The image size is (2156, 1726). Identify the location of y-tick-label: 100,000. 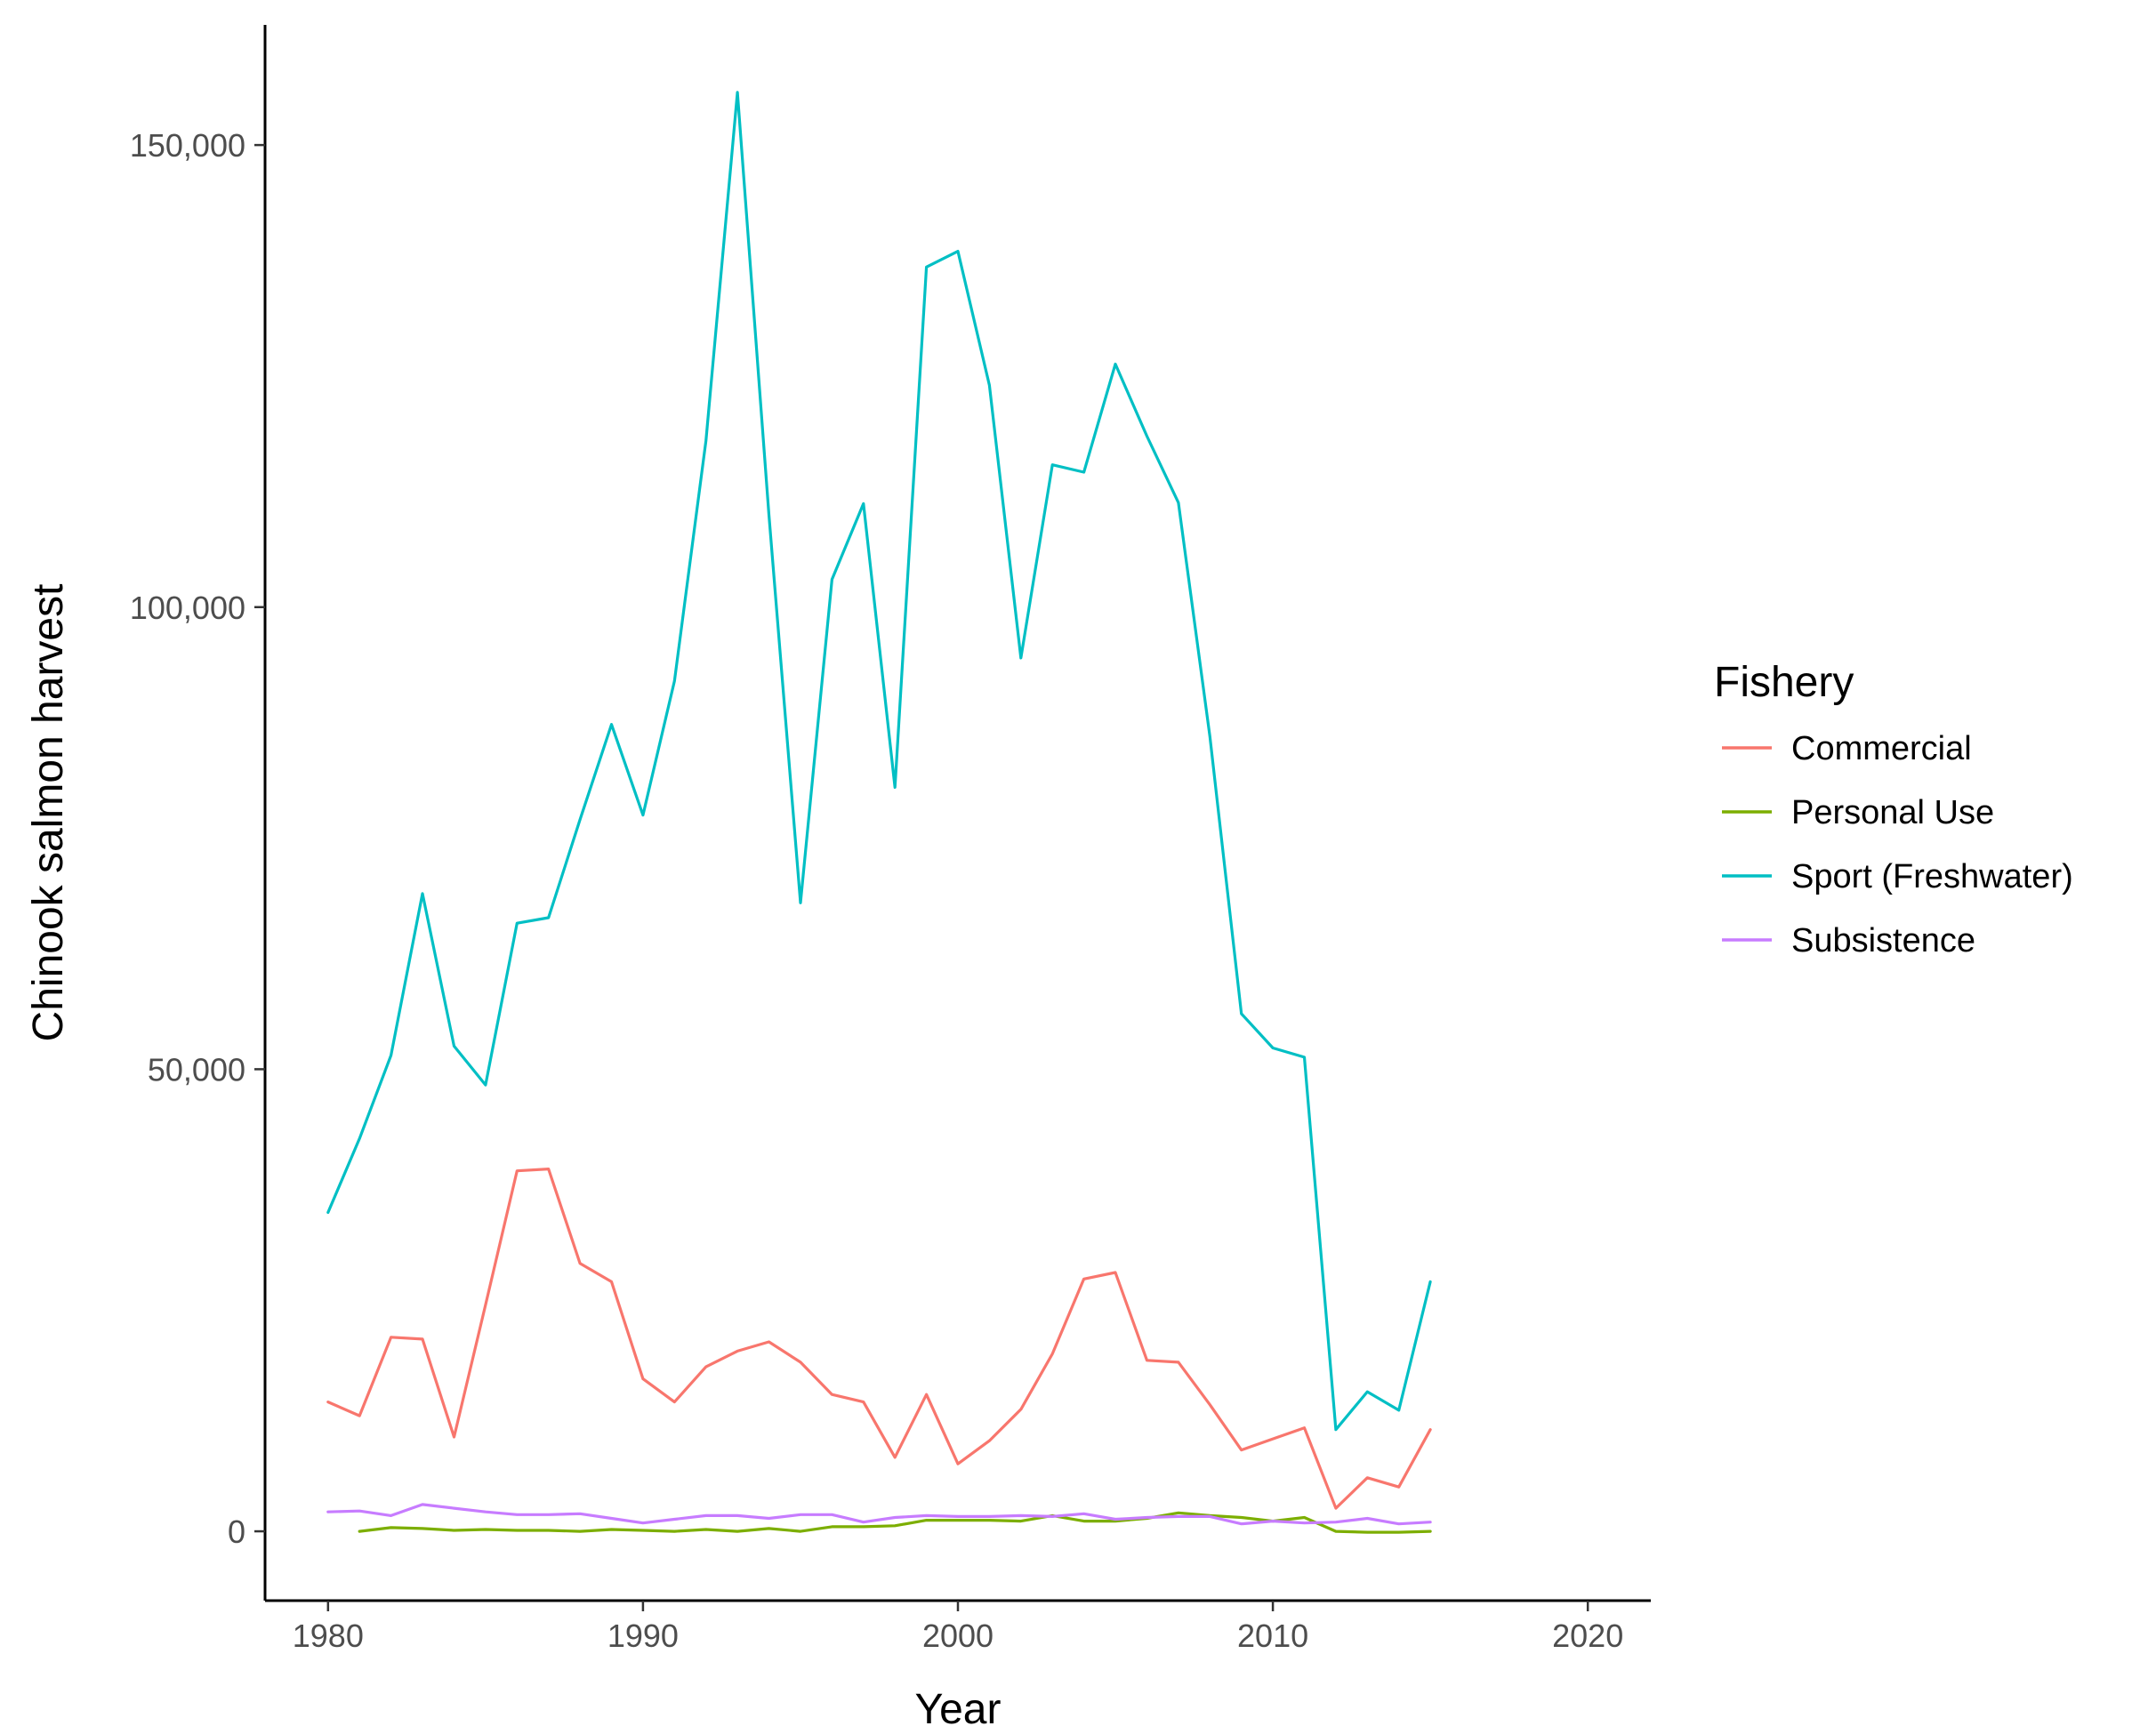
(188, 608).